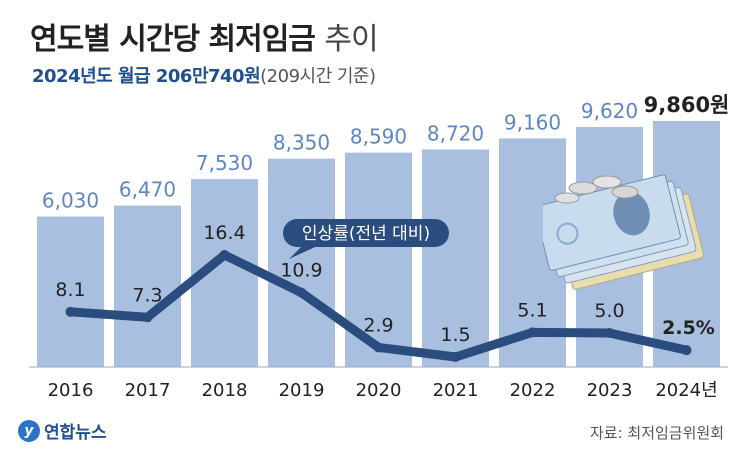 This screenshot has height=455, width=746. I want to click on x-tick-label: 2021, so click(456, 390).